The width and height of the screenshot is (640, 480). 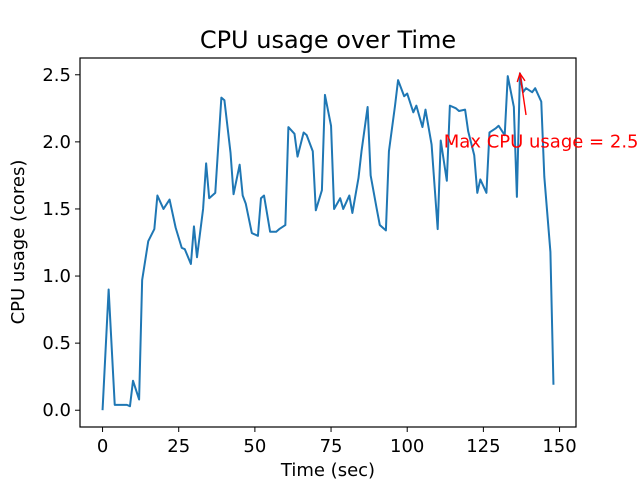 I want to click on x-tick-label: 0, so click(x=102, y=446).